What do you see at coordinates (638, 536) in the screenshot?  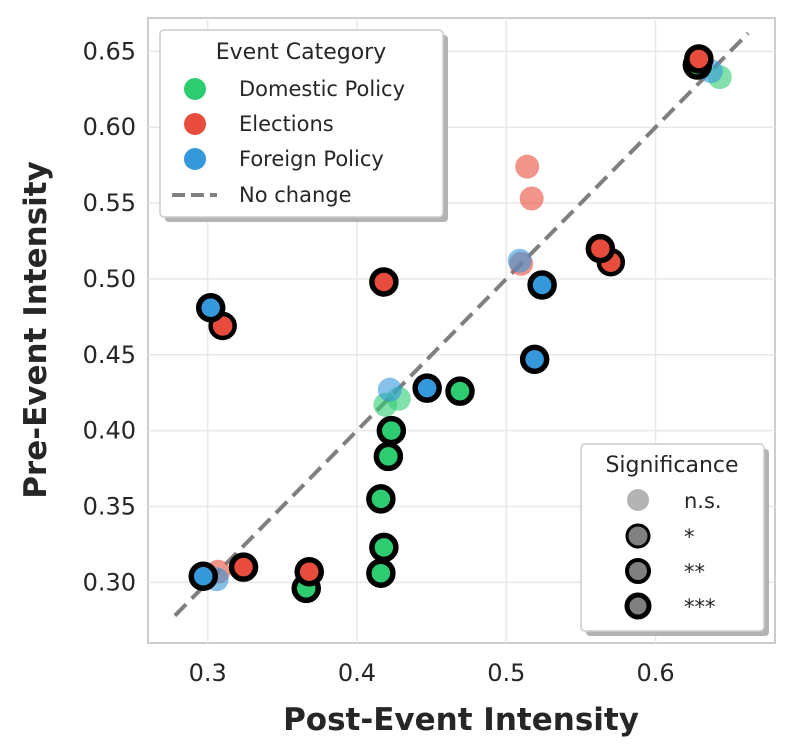 I see `legend-one-star-marker` at bounding box center [638, 536].